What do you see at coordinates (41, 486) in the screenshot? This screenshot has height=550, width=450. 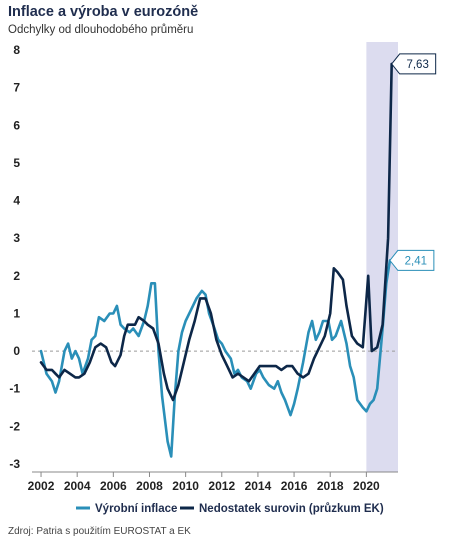 I see `x-tick-label: 2002` at bounding box center [41, 486].